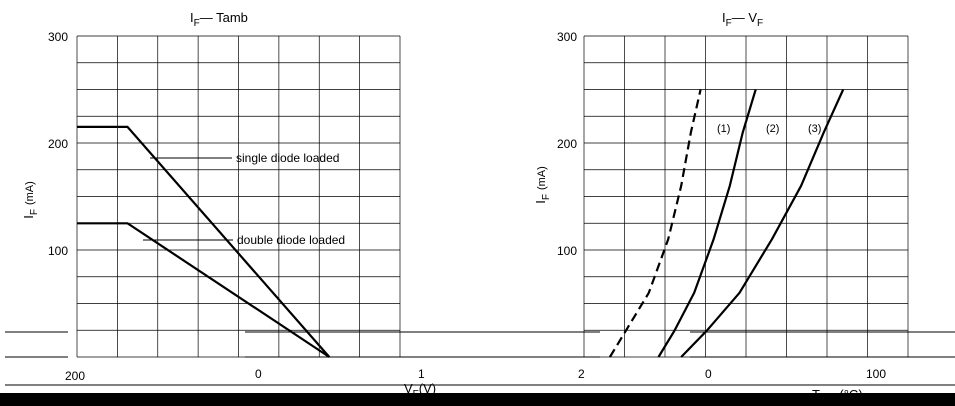 The width and height of the screenshot is (955, 406). I want to click on right-y-axis-label: IF(mA), so click(542, 185).